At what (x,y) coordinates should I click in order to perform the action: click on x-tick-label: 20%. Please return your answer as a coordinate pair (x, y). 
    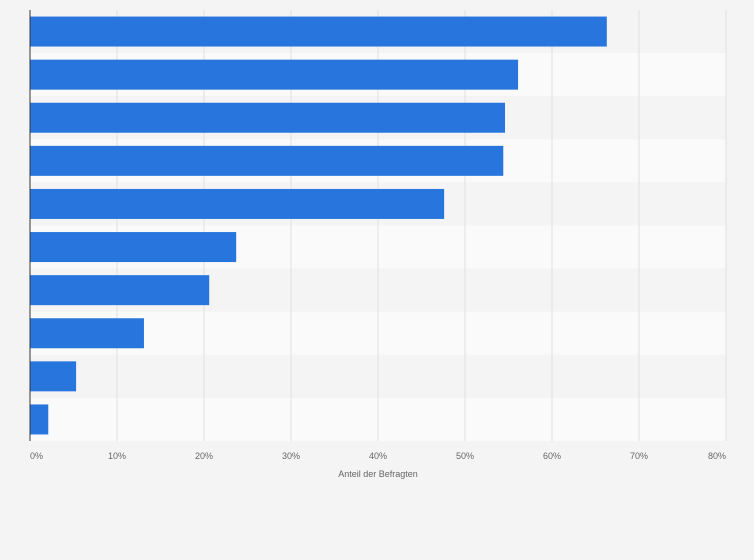
    Looking at the image, I should click on (204, 456).